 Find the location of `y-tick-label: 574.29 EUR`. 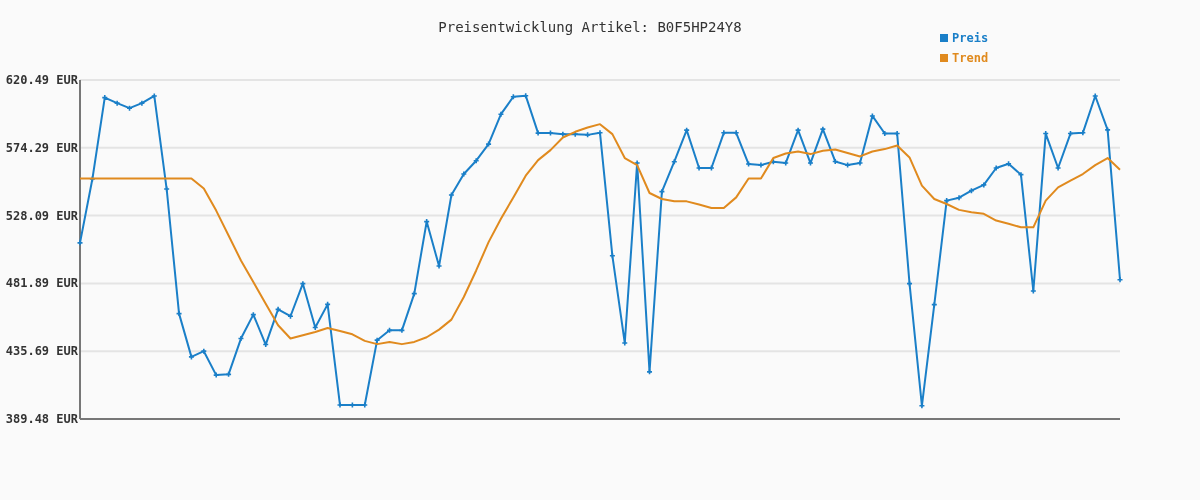

y-tick-label: 574.29 EUR is located at coordinates (42, 147).